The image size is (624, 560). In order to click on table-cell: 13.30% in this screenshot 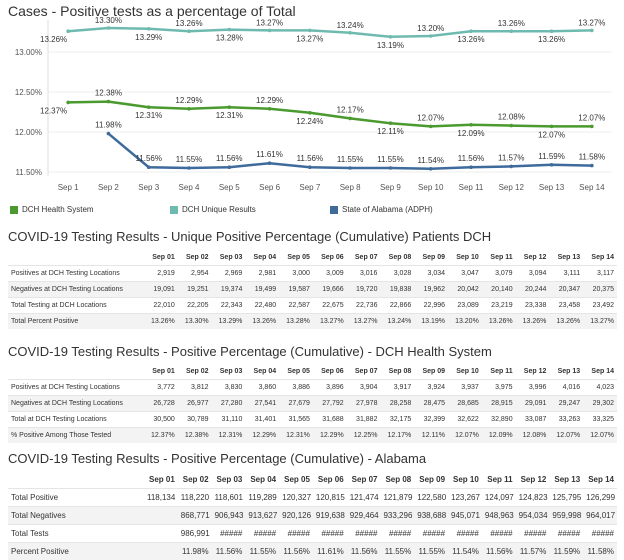, I will do `click(195, 322)`.